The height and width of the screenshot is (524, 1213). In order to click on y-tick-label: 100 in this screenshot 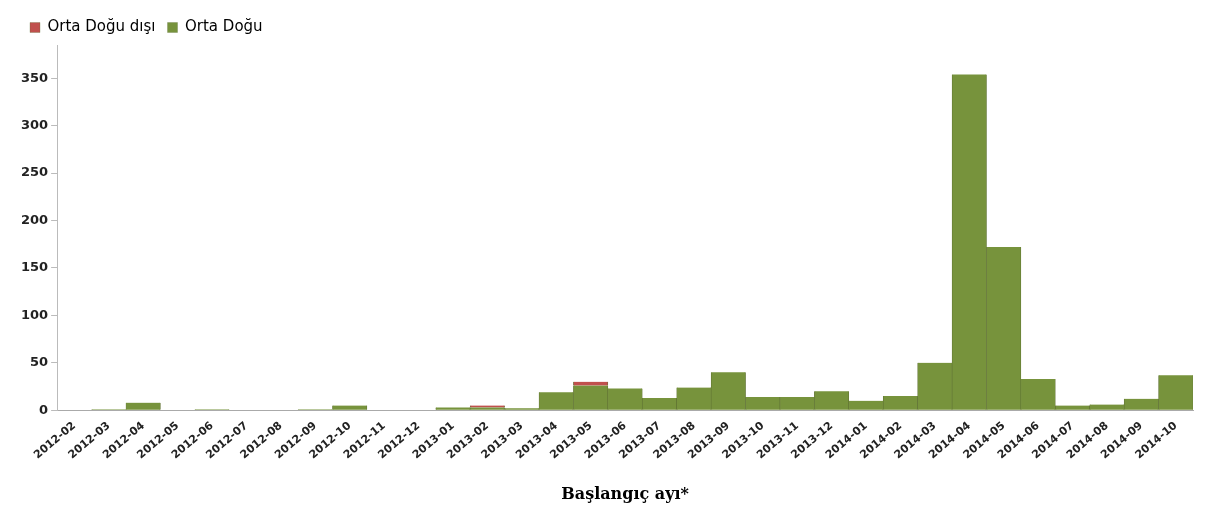, I will do `click(35, 314)`.